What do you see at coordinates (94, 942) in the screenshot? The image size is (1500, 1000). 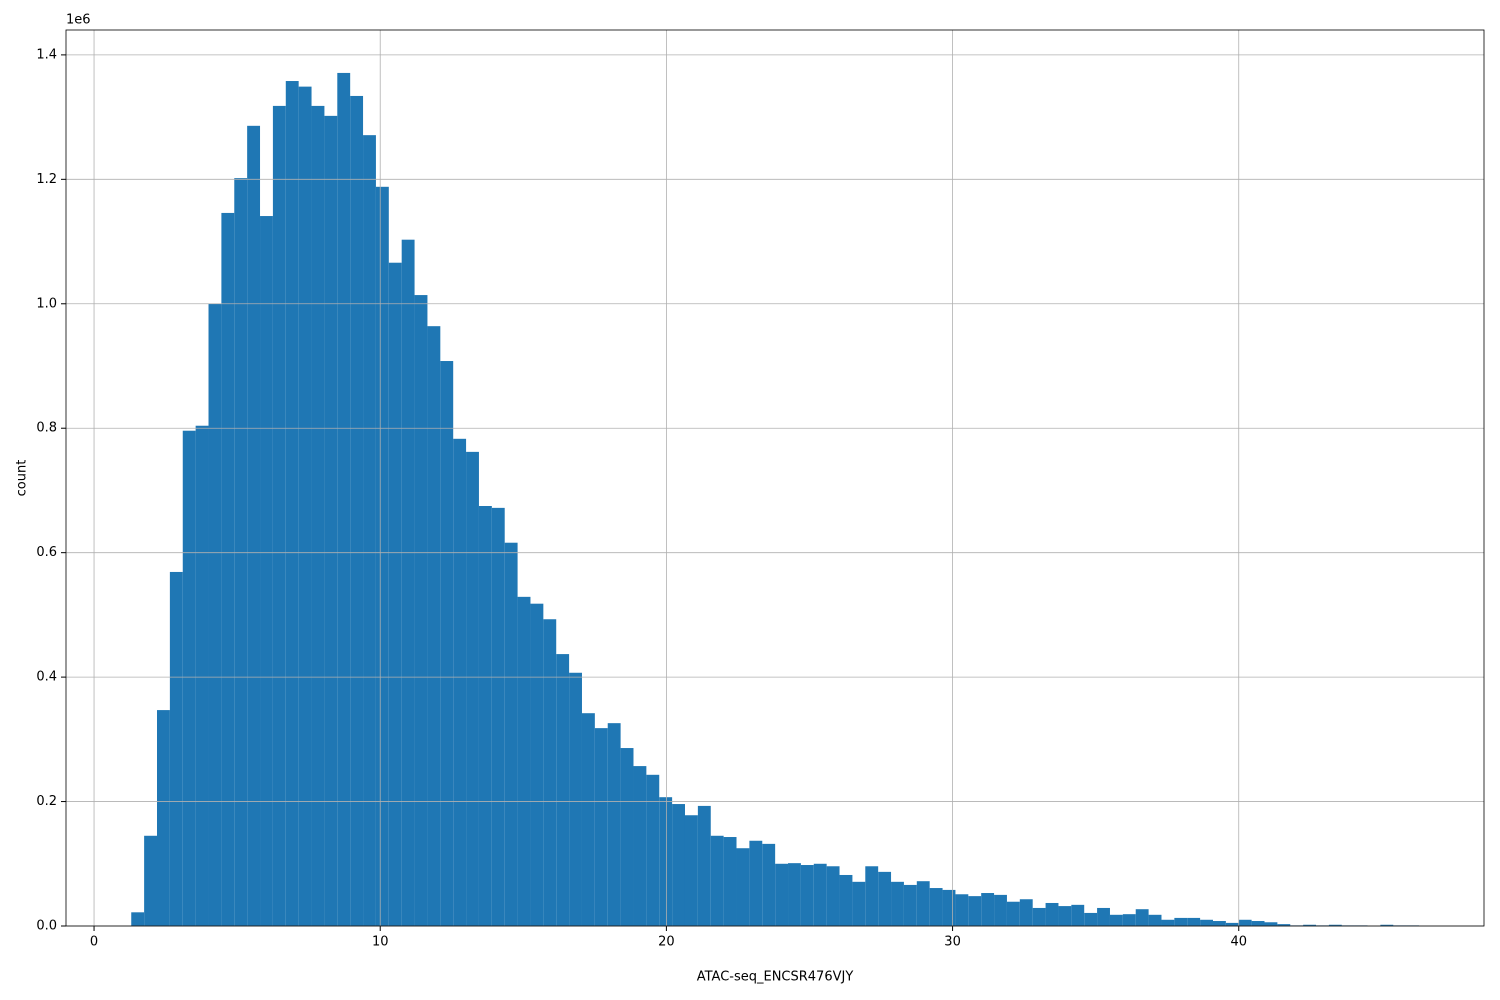 I see `x-tick-label: 0` at bounding box center [94, 942].